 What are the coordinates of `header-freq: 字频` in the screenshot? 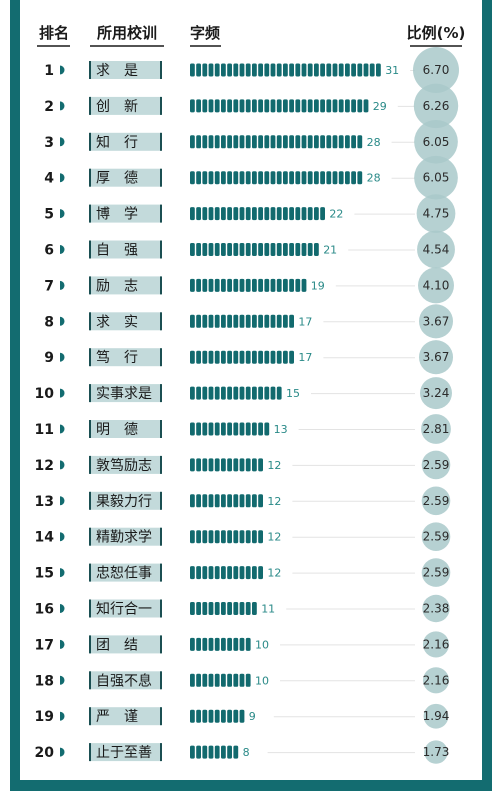 It's located at (205, 33).